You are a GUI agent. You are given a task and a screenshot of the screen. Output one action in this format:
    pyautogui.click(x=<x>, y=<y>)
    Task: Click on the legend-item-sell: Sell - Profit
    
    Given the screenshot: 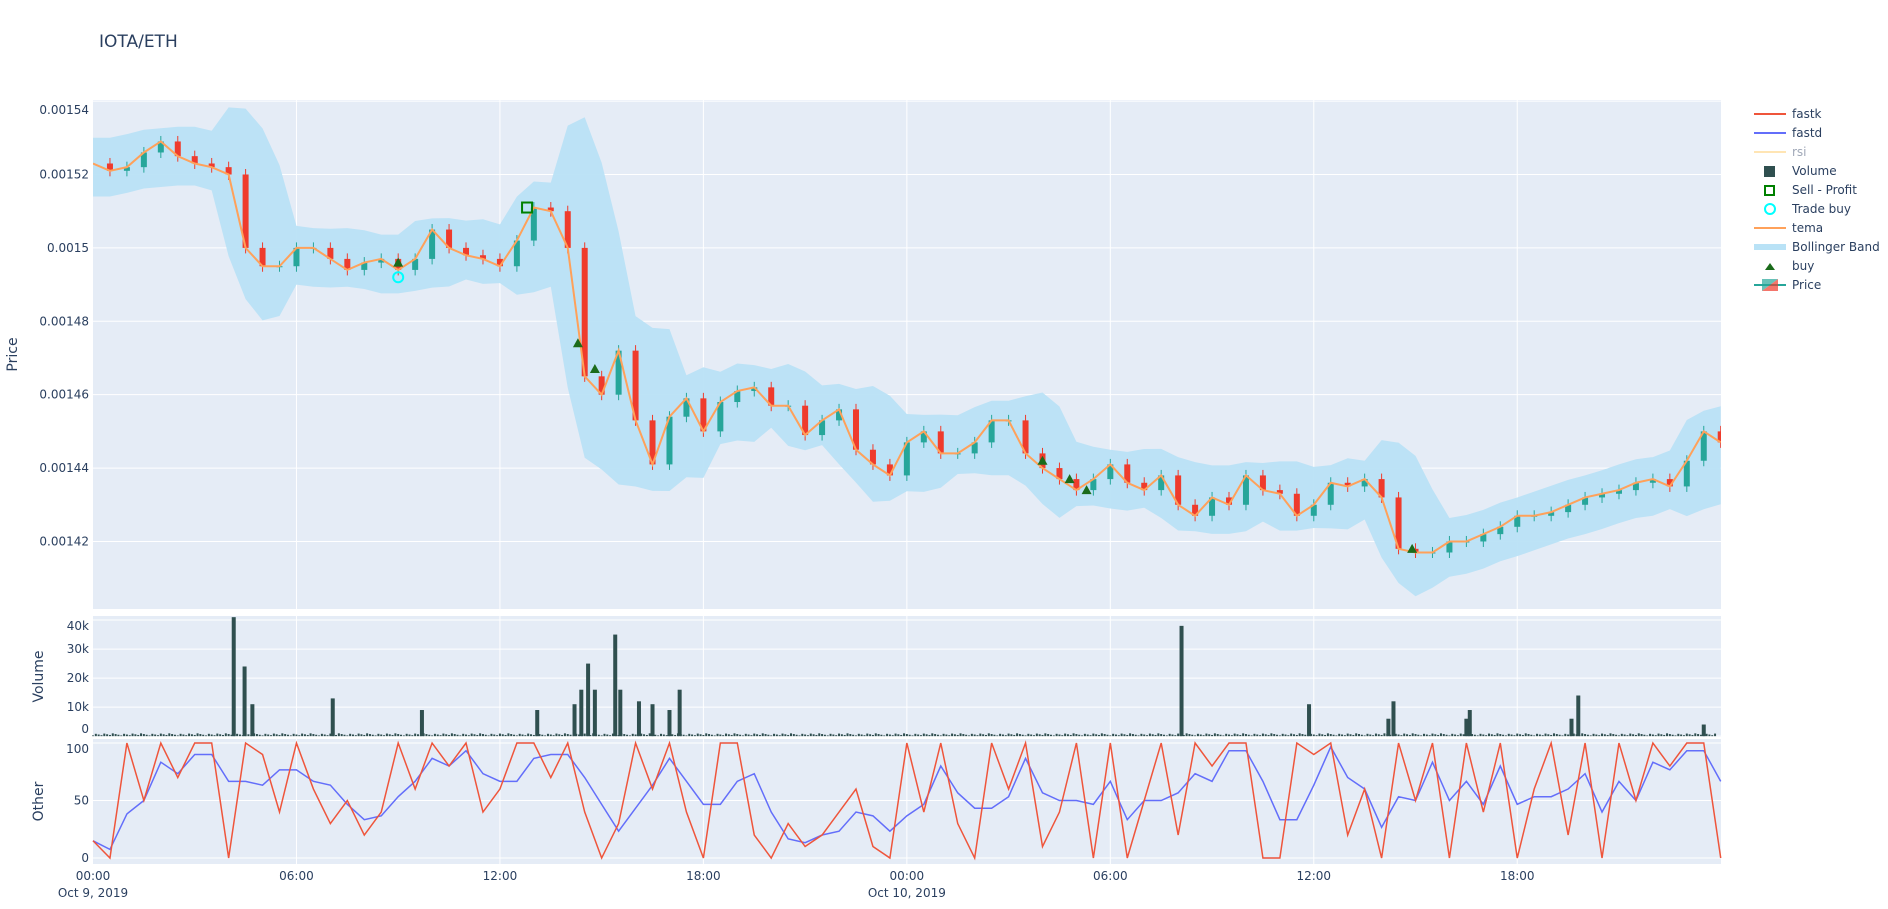 What is the action you would take?
    pyautogui.click(x=1816, y=189)
    